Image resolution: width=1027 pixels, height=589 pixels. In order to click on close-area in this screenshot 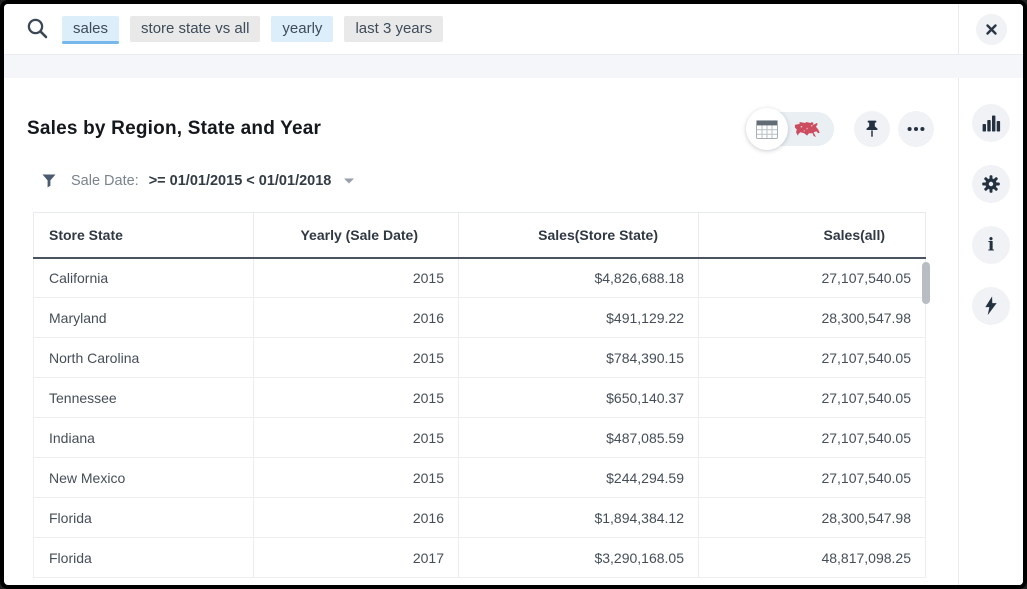, I will do `click(990, 29)`.